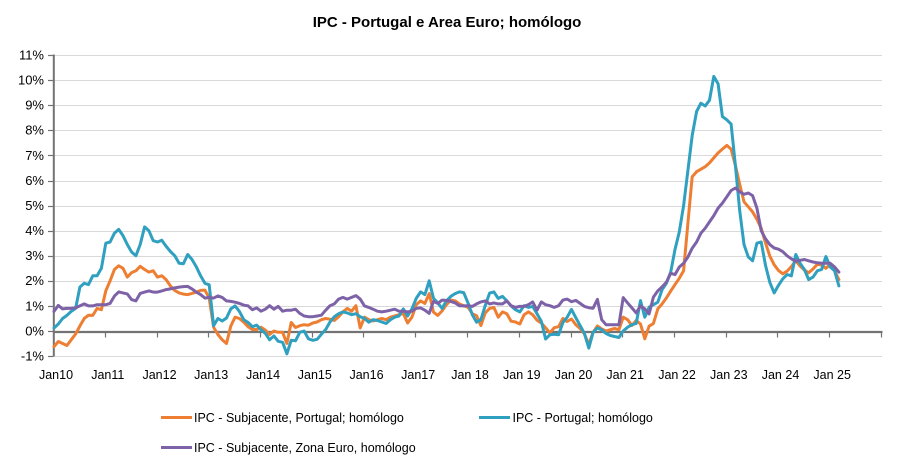 The height and width of the screenshot is (470, 907). What do you see at coordinates (447, 22) in the screenshot?
I see `svg-text:IPC - Portugal e Area Euro; ho: IPC - Portugal e Area Euro; homólogo` at bounding box center [447, 22].